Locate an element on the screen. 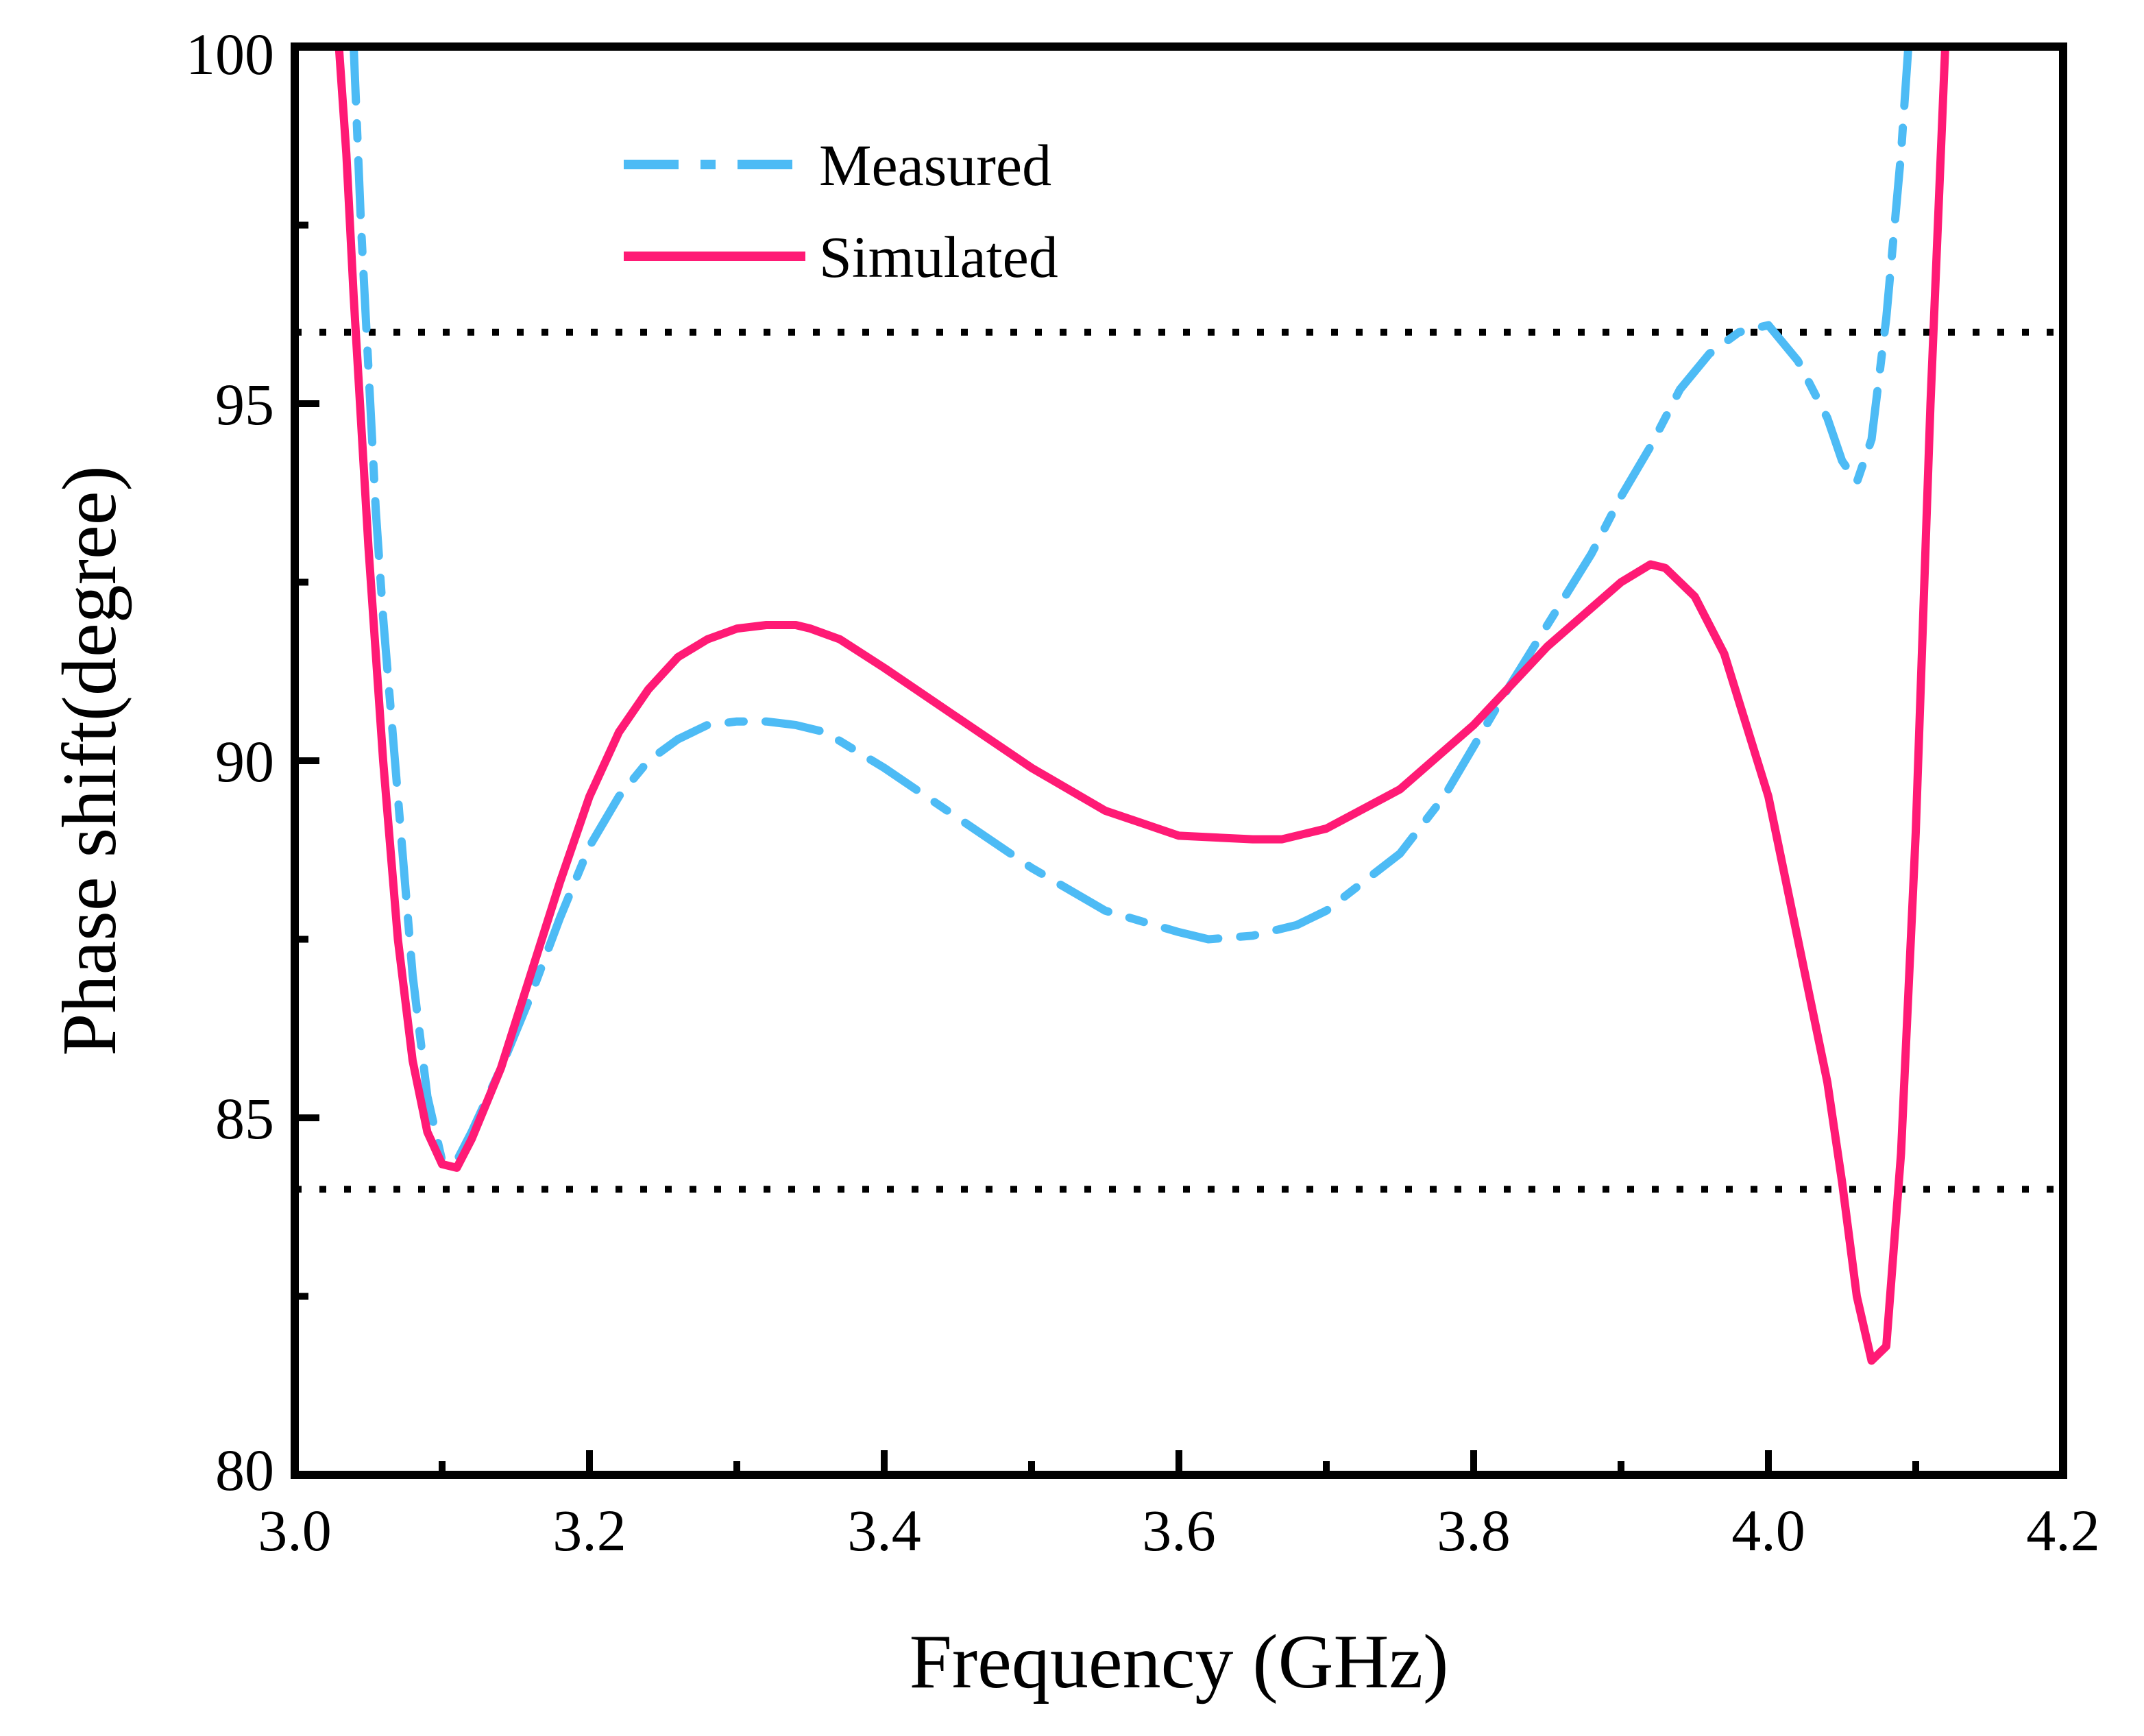 The width and height of the screenshot is (2144, 1736). x-tick-label: 3.2 is located at coordinates (589, 1530).